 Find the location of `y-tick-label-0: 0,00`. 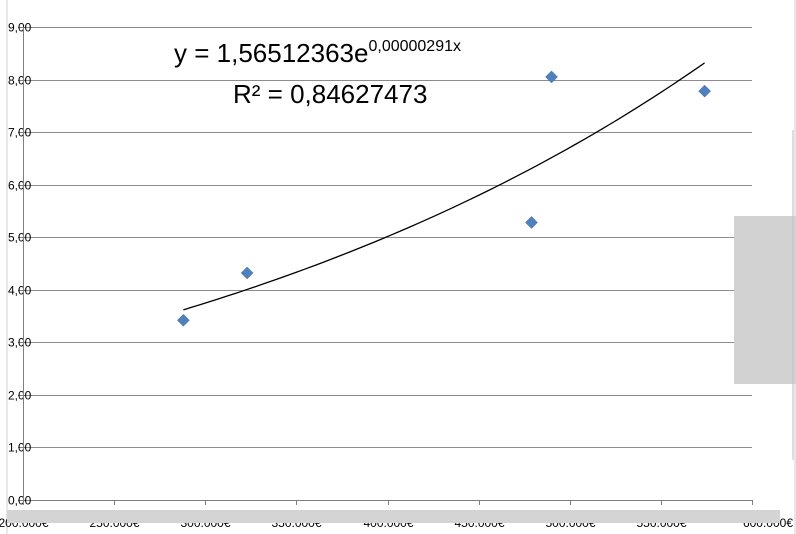

y-tick-label-0: 0,00 is located at coordinates (20, 501).